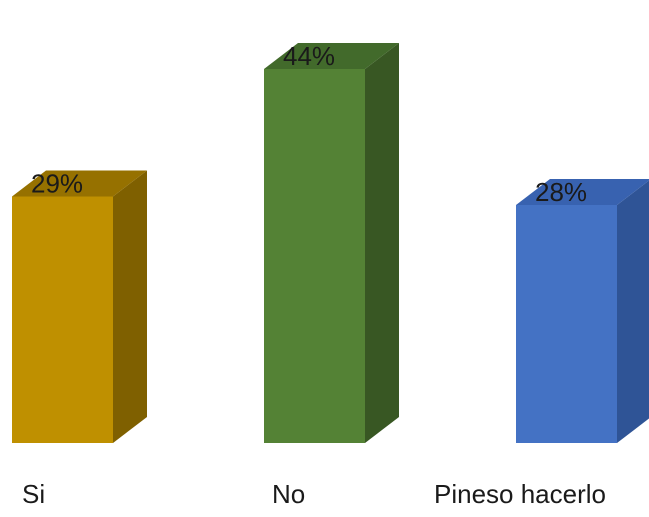  I want to click on bar-pineso-hacerlo, so click(582, 311).